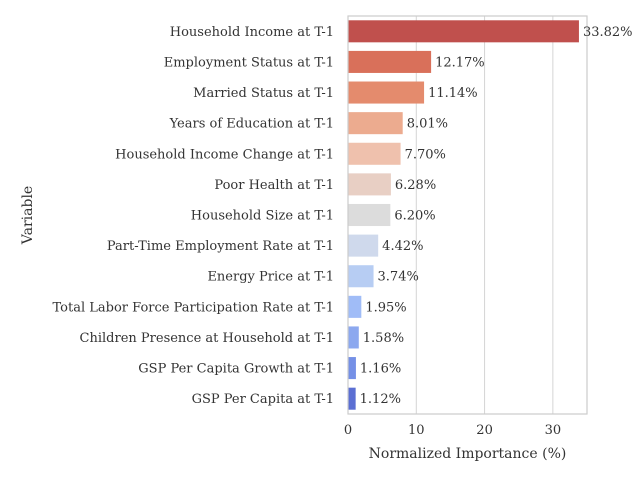 The image size is (640, 484). What do you see at coordinates (553, 430) in the screenshot?
I see `x-tick-label: 30` at bounding box center [553, 430].